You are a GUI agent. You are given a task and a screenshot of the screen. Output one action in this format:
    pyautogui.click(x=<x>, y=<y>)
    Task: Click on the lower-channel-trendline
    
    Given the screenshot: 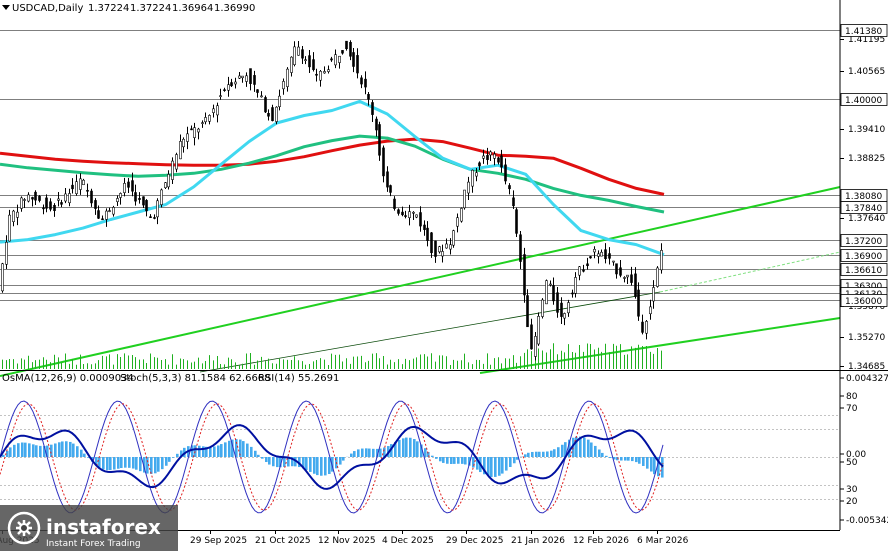 What is the action you would take?
    pyautogui.click(x=660, y=345)
    